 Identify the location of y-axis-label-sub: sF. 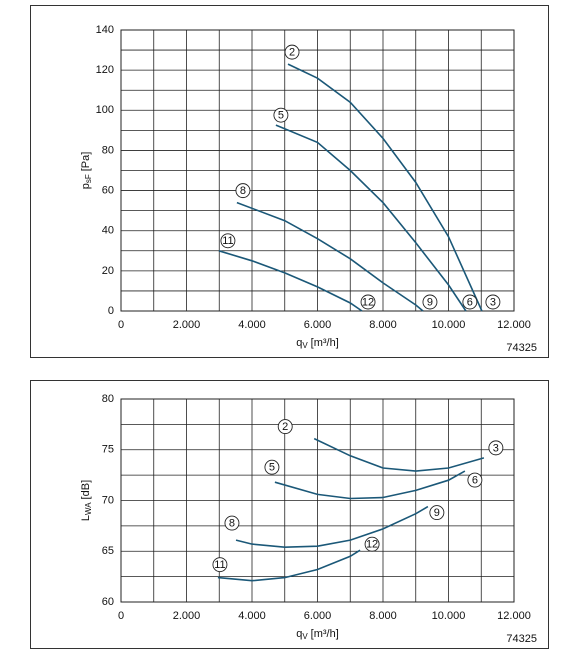
(88, 178).